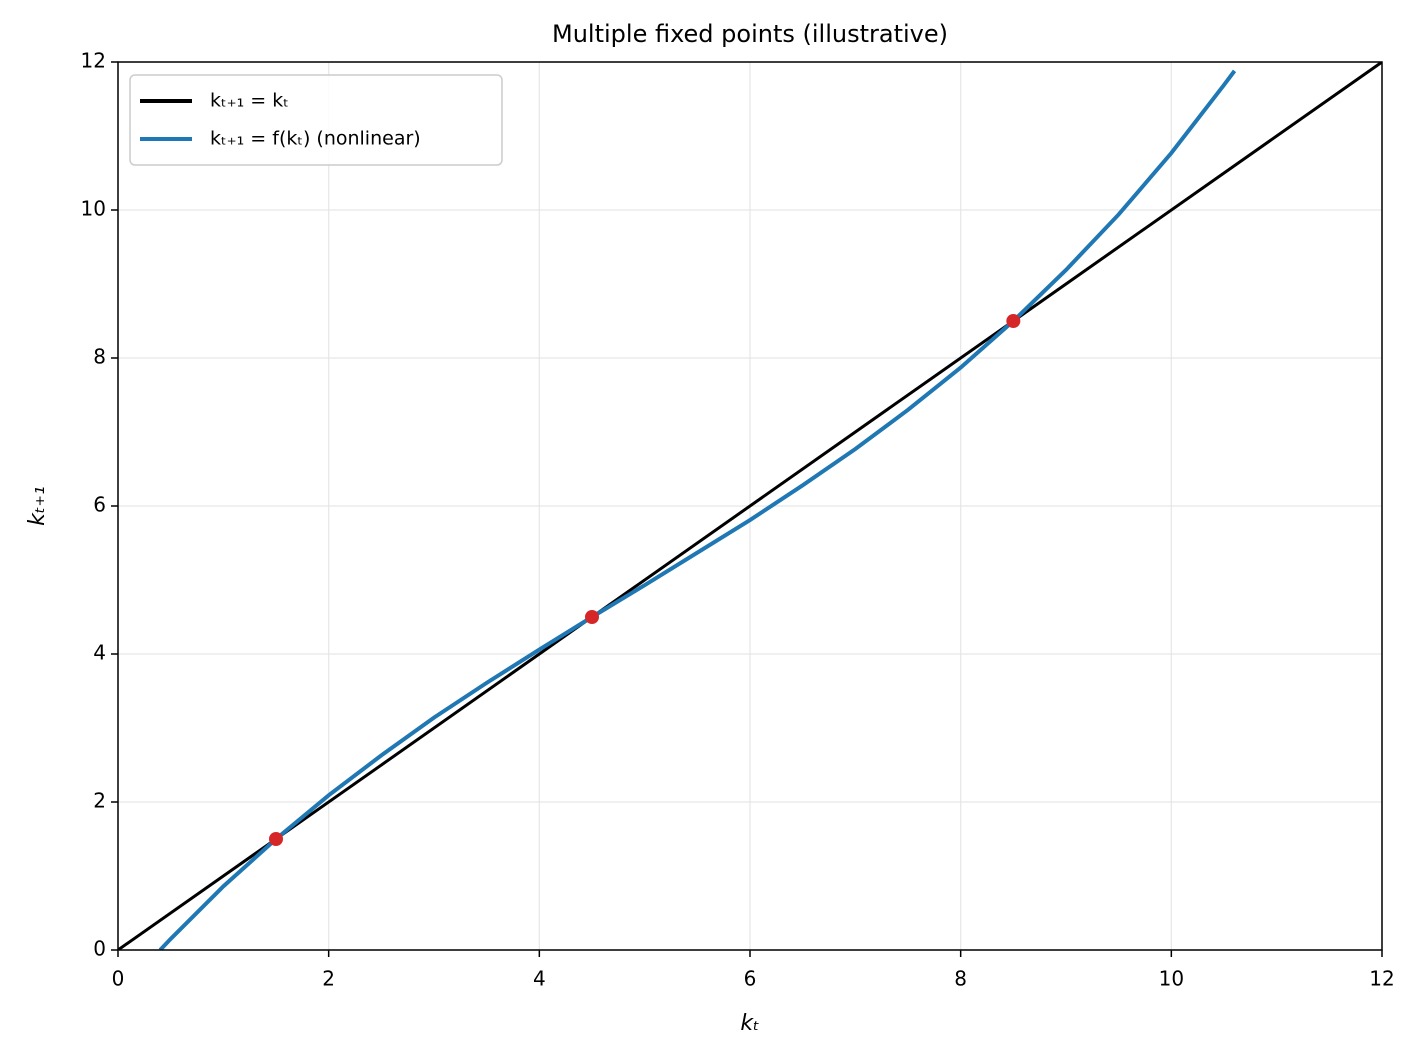 This screenshot has width=1420, height=1060. I want to click on legend-label: kₜ₊₁ = f(kₜ) (nonlinear), so click(315, 139).